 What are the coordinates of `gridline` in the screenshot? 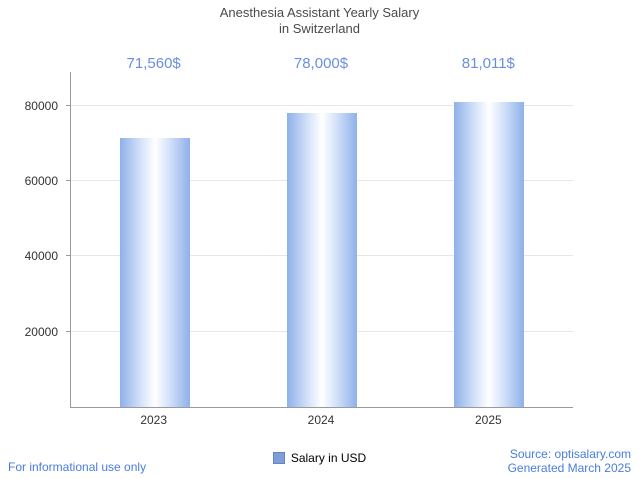 It's located at (322, 105).